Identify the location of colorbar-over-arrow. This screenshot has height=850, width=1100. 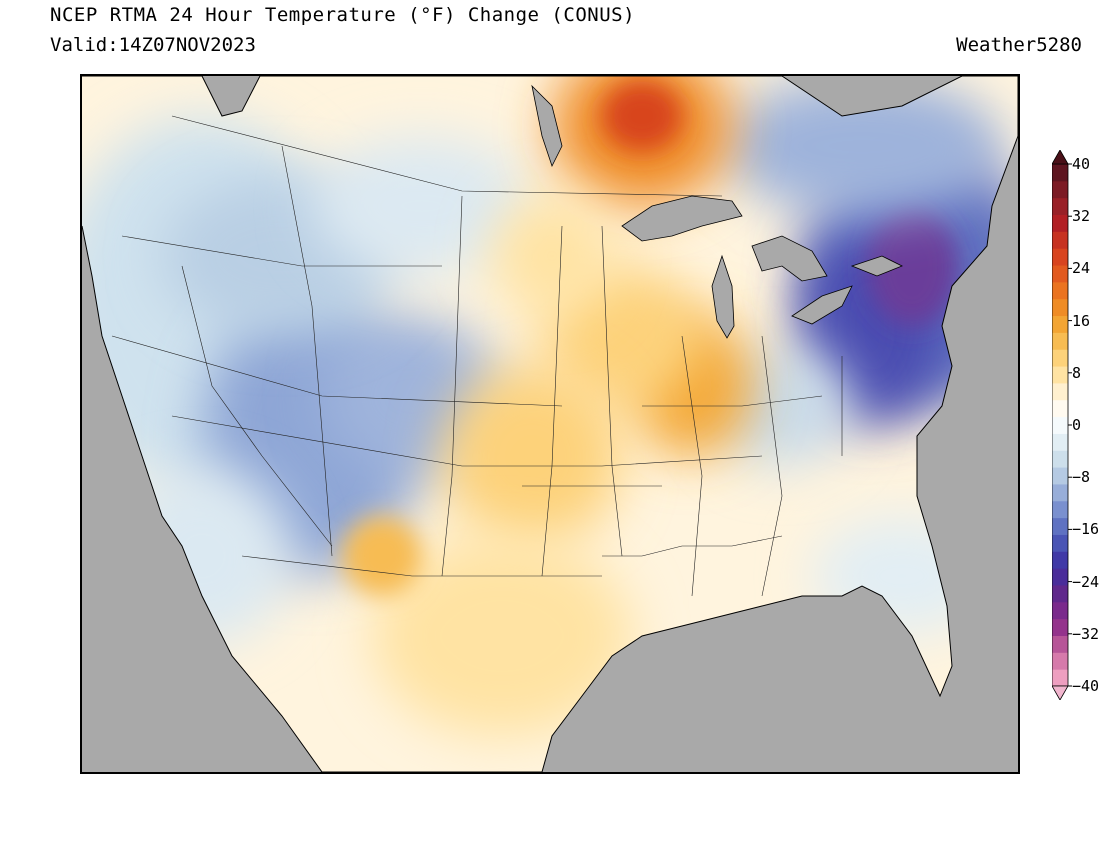
(1060, 157).